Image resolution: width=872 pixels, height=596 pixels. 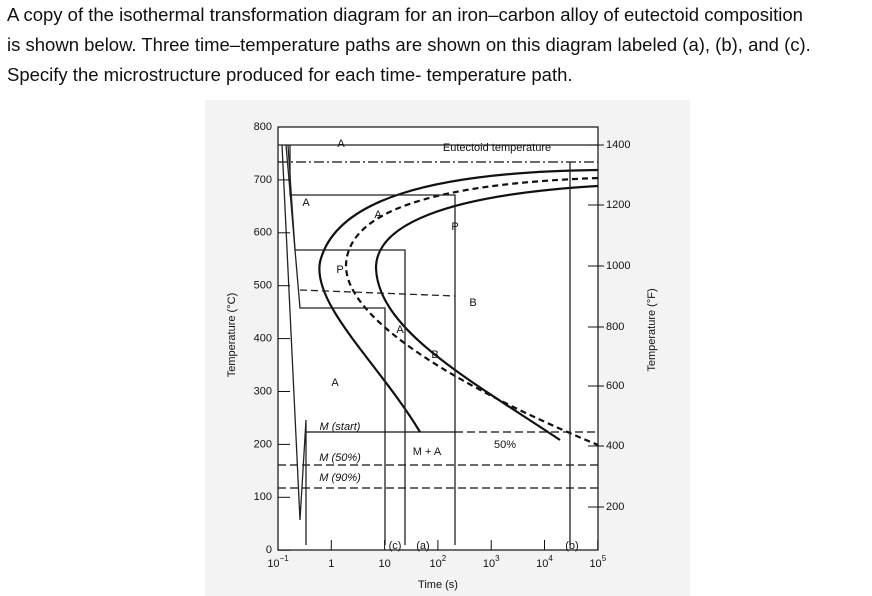 I want to click on finish-curve, so click(x=486, y=312).